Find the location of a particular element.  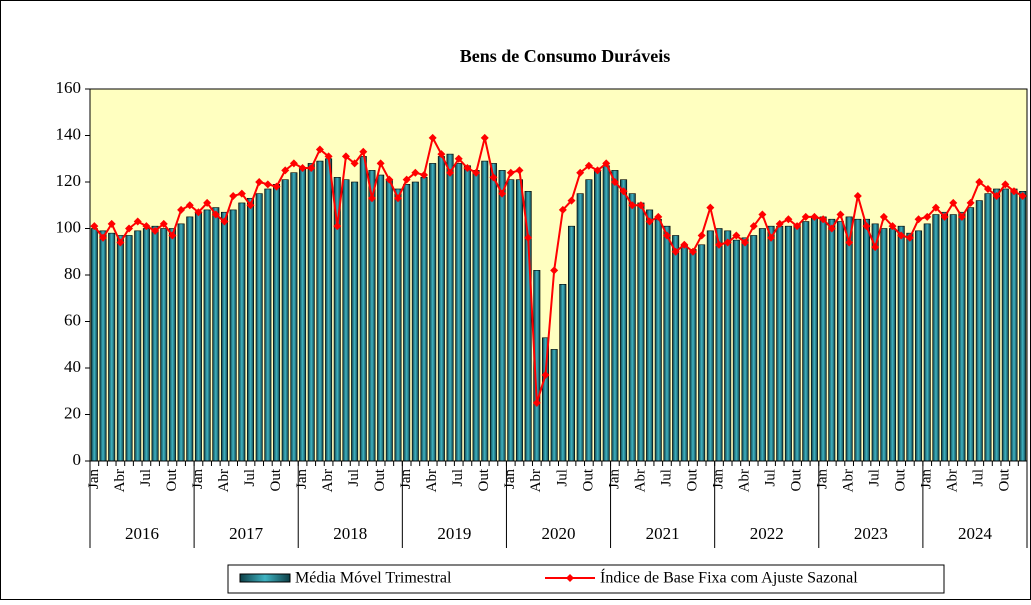

year-label: 2017 is located at coordinates (246, 533).